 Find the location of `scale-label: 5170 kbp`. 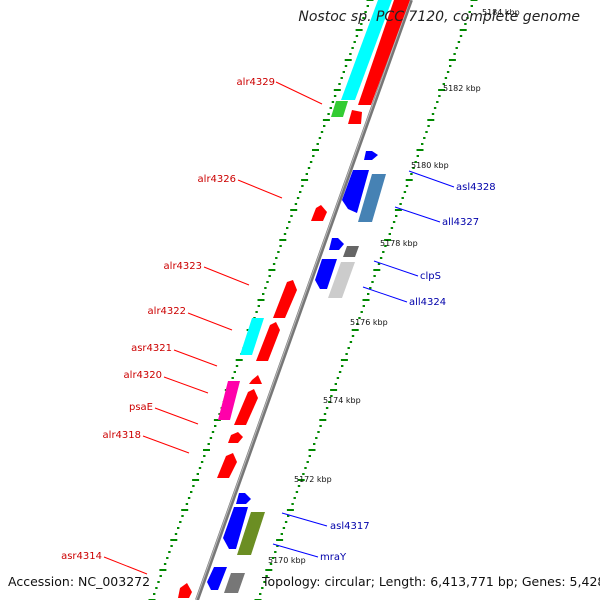

scale-label: 5170 kbp is located at coordinates (287, 560).